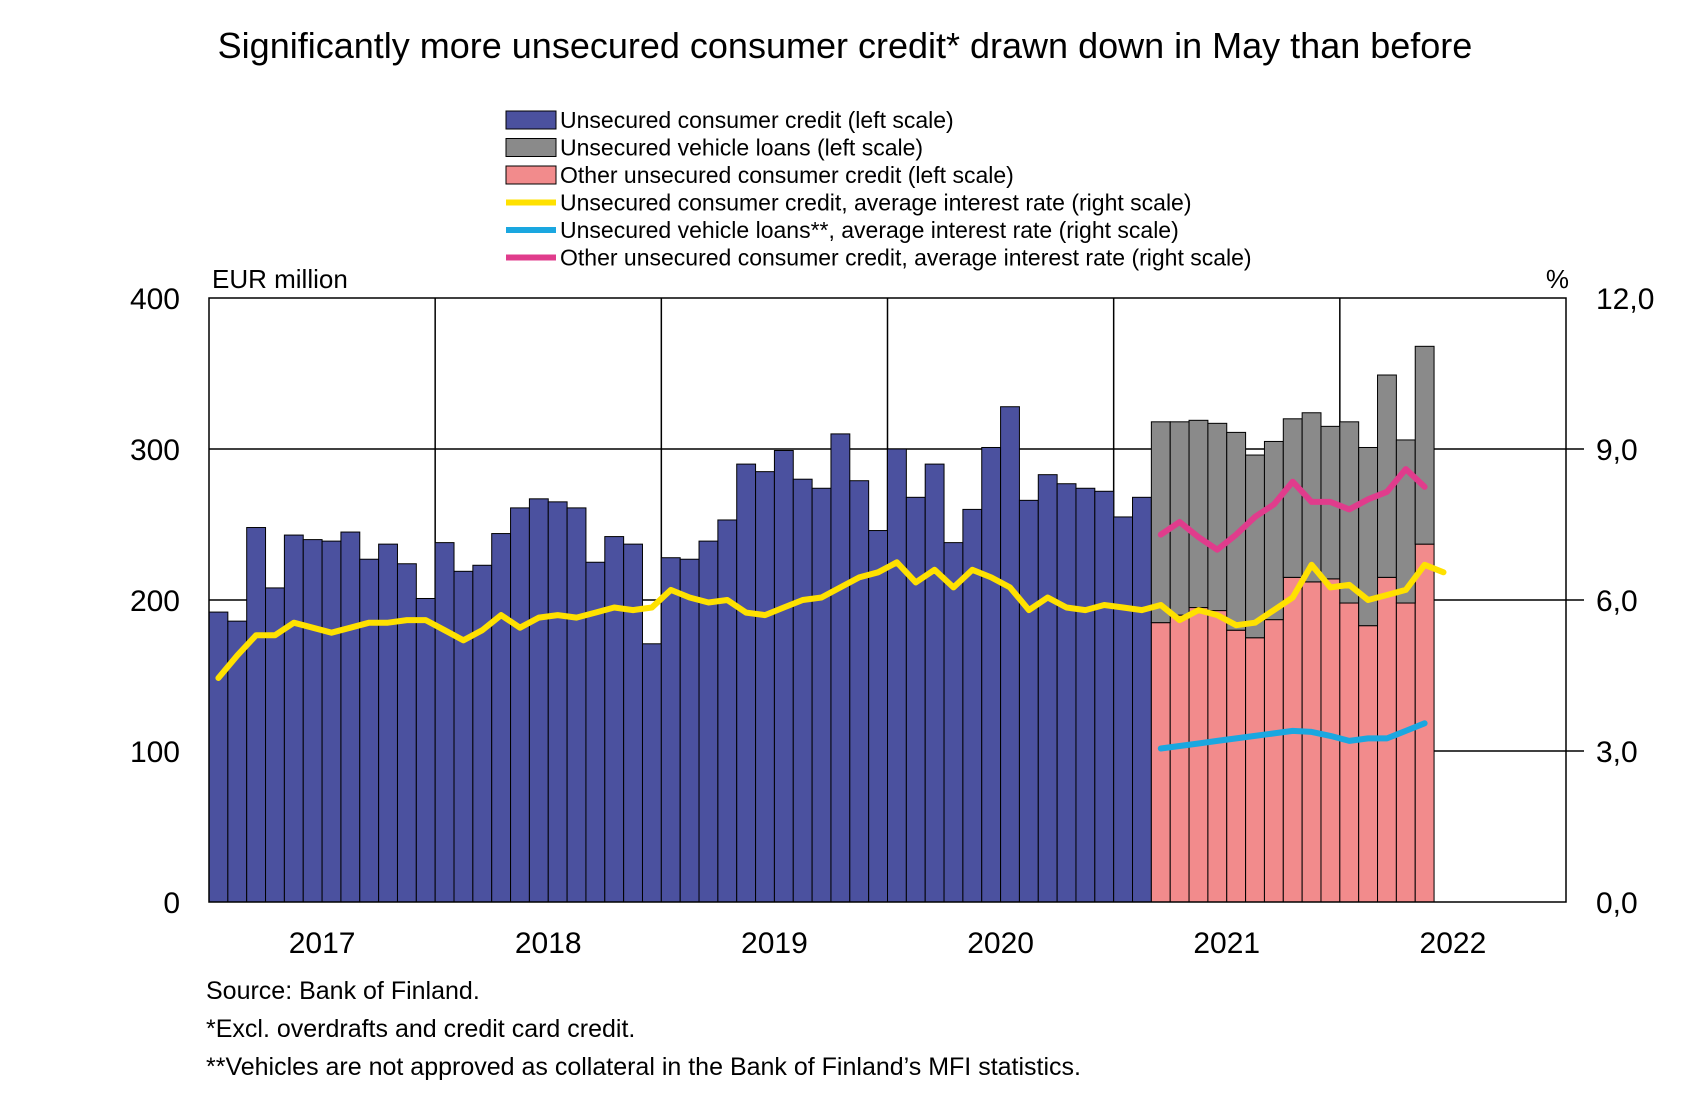  What do you see at coordinates (1617, 903) in the screenshot?
I see `right-tick-label: 0,0` at bounding box center [1617, 903].